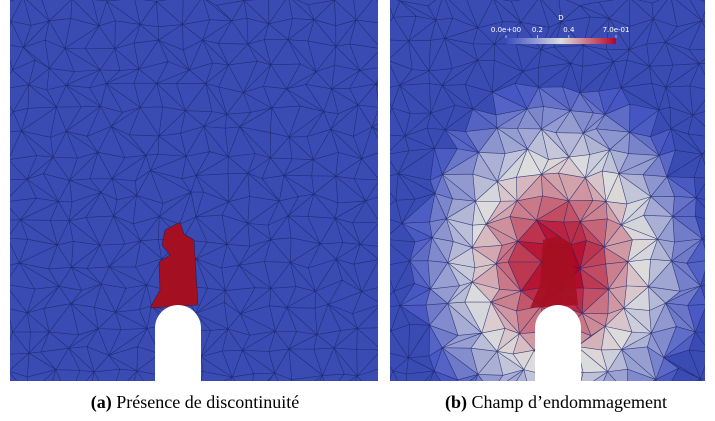  I want to click on colorbar-tick-label: 0.2, so click(537, 30).